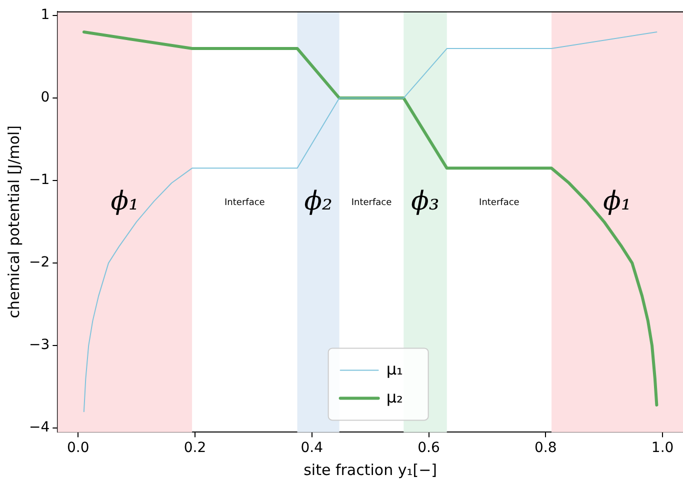 The image size is (683, 488). Describe the element at coordinates (429, 448) in the screenshot. I see `x-tick-label: 0.6` at that location.